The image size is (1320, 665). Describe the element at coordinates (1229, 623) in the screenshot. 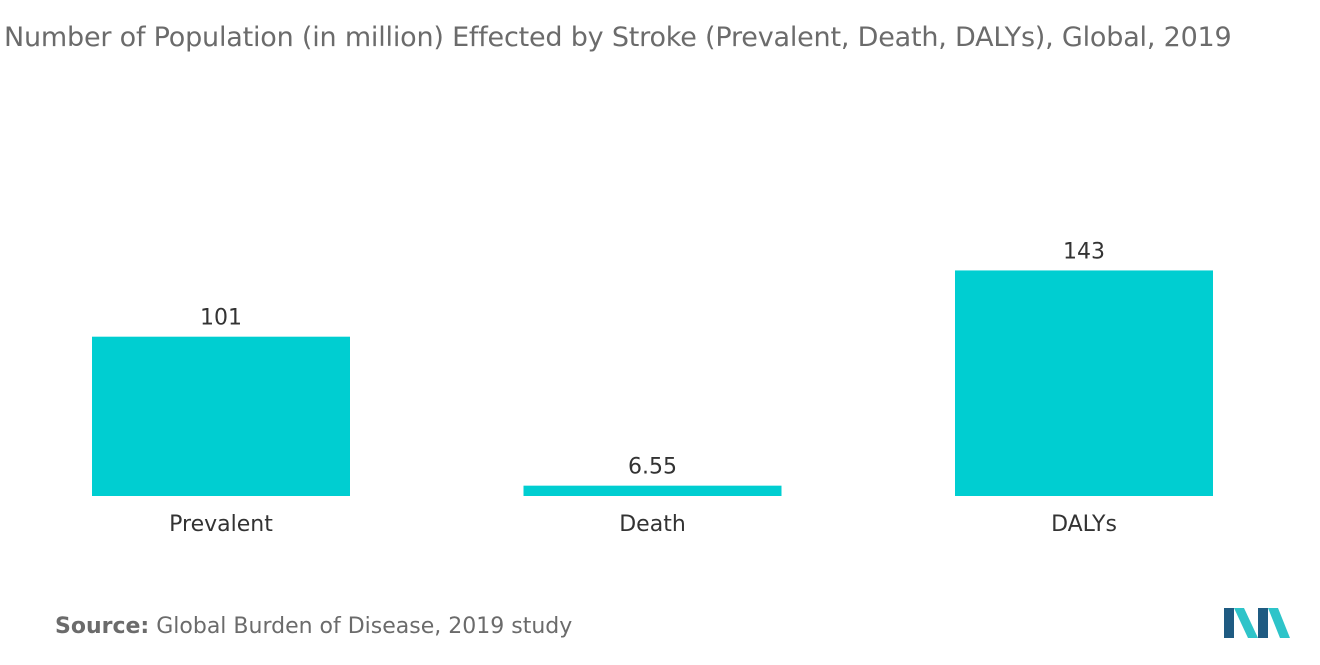

I see `logo-left-stroke` at that location.